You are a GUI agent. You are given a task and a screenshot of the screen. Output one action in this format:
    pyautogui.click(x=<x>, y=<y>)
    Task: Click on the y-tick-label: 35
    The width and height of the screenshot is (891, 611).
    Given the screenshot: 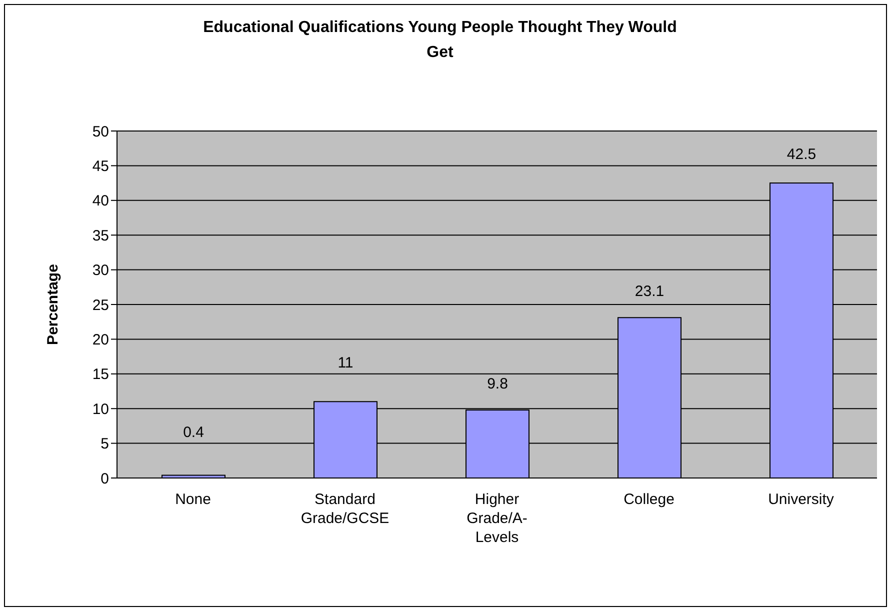 What is the action you would take?
    pyautogui.click(x=100, y=235)
    